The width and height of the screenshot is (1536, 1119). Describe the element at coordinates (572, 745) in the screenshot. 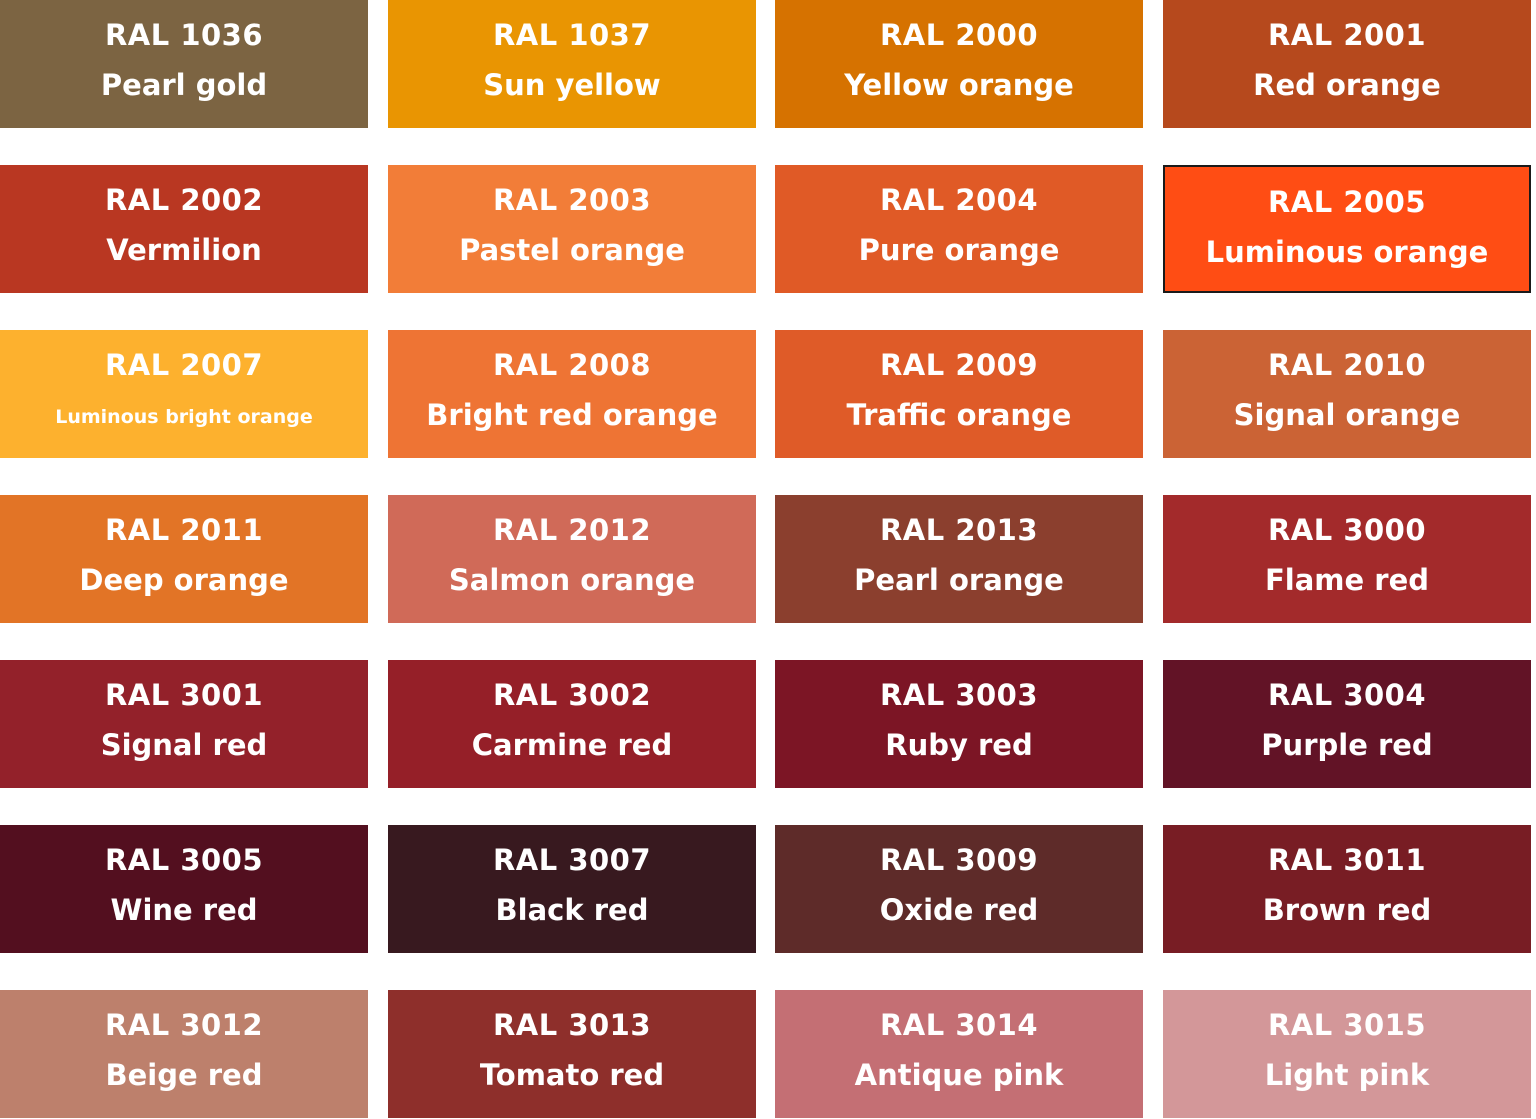

I see `swatch-name: Carmine red` at that location.